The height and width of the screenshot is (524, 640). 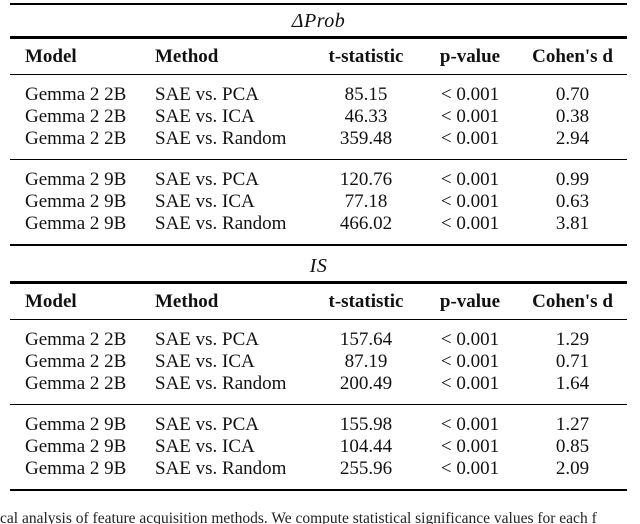 I want to click on cell-cohens-d: 1.27, so click(x=572, y=419).